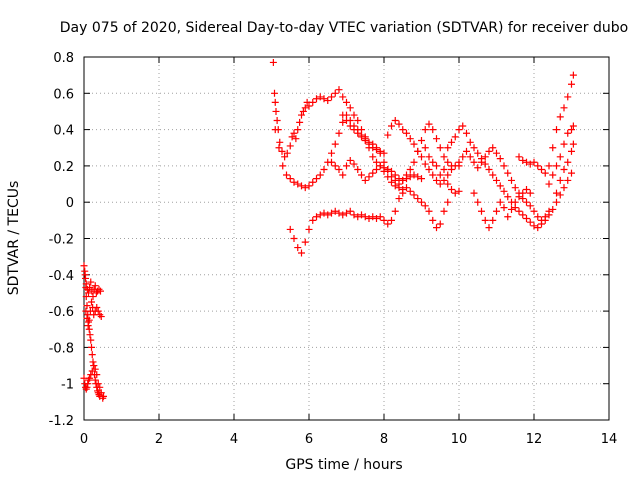  What do you see at coordinates (61, 312) in the screenshot?
I see `y-tick-label: -0.6` at bounding box center [61, 312].